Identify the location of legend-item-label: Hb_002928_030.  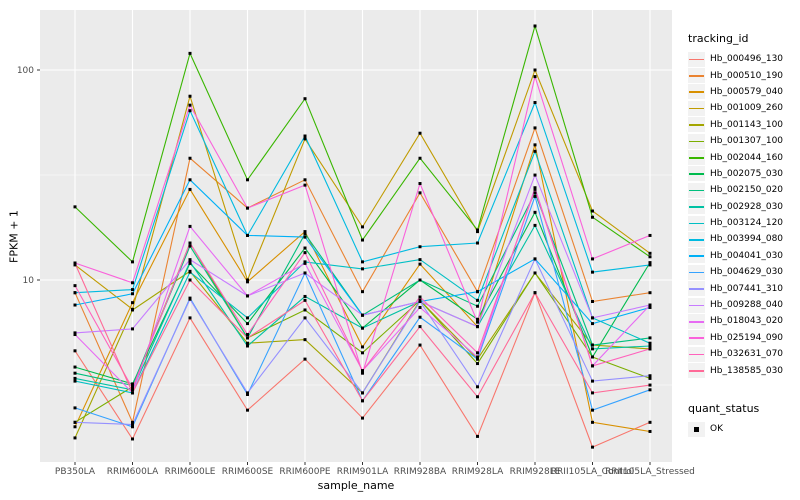
(747, 206).